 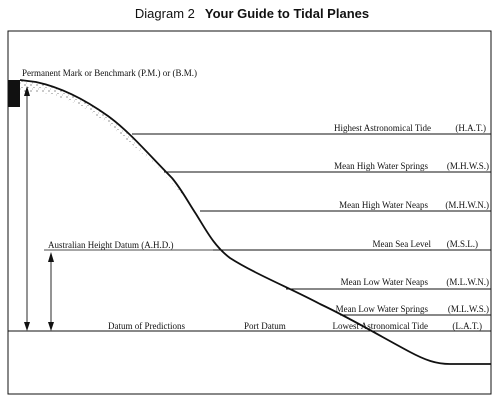 What do you see at coordinates (265, 326) in the screenshot?
I see `port-datum-label: Port Datum` at bounding box center [265, 326].